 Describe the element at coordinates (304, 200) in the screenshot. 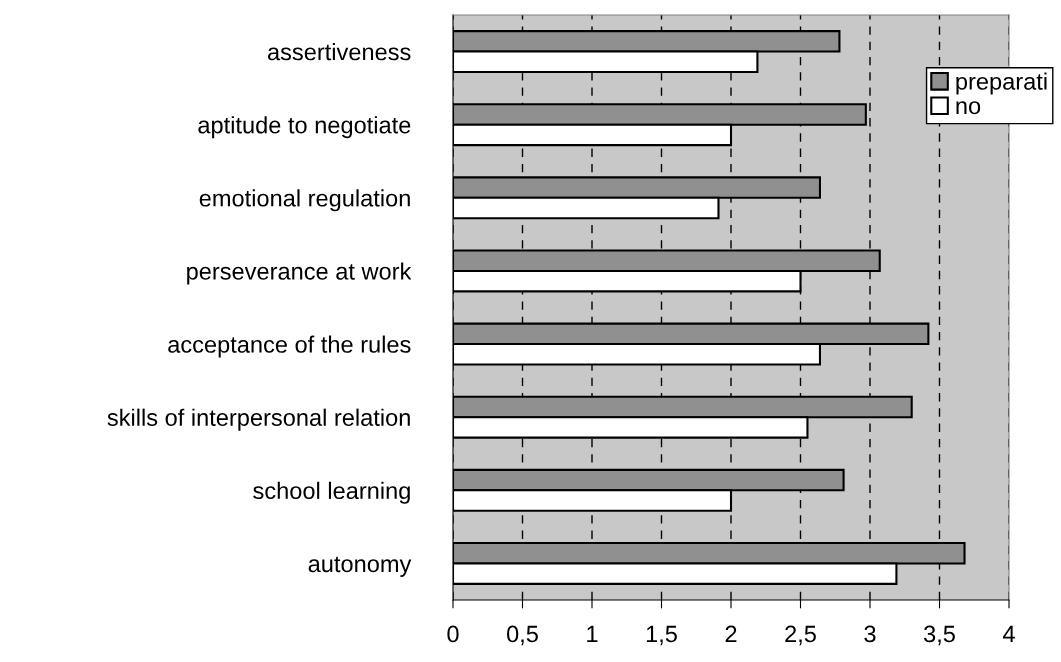

I see `y-tick-label: emotional regulation` at that location.